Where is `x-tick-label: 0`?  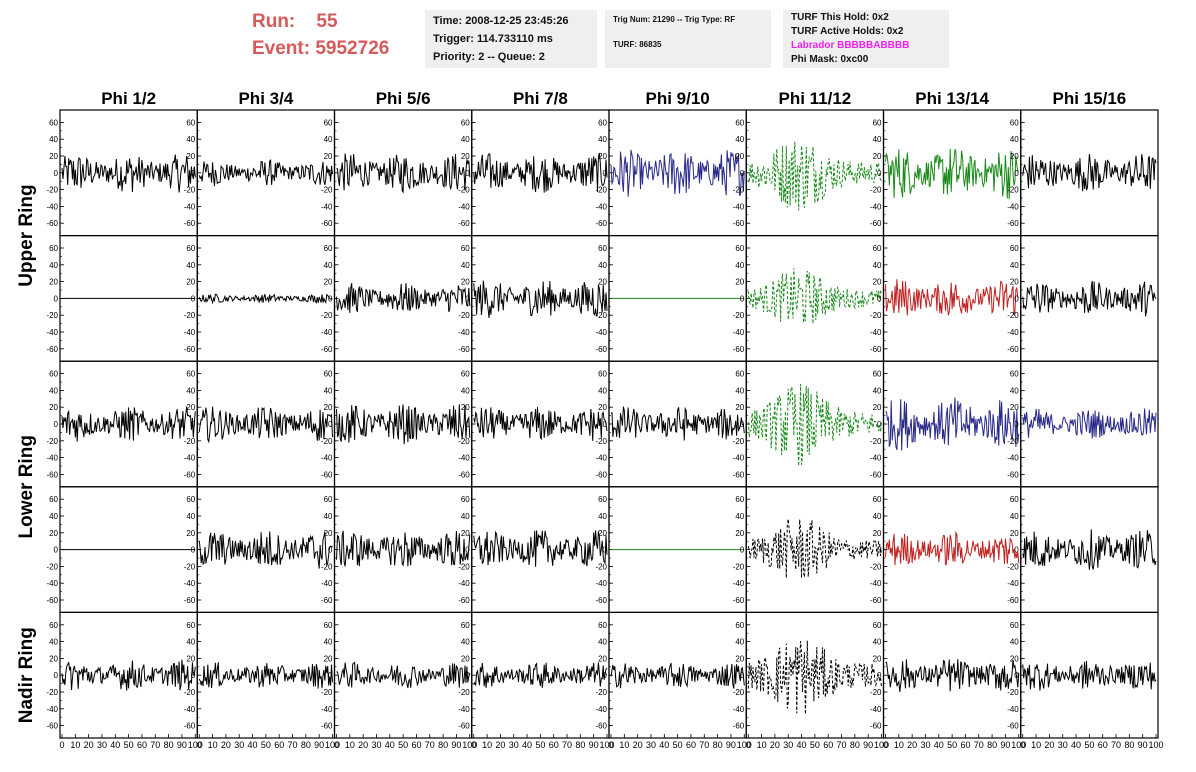
x-tick-label: 0 is located at coordinates (748, 745).